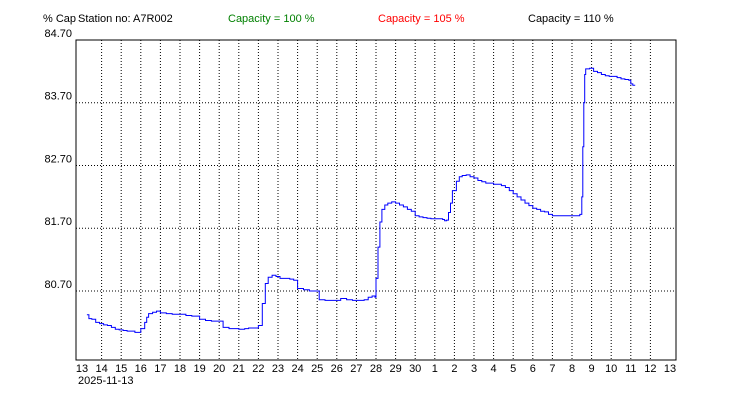  Describe the element at coordinates (125, 19) in the screenshot. I see `station-label: Station no: A7R002` at that location.